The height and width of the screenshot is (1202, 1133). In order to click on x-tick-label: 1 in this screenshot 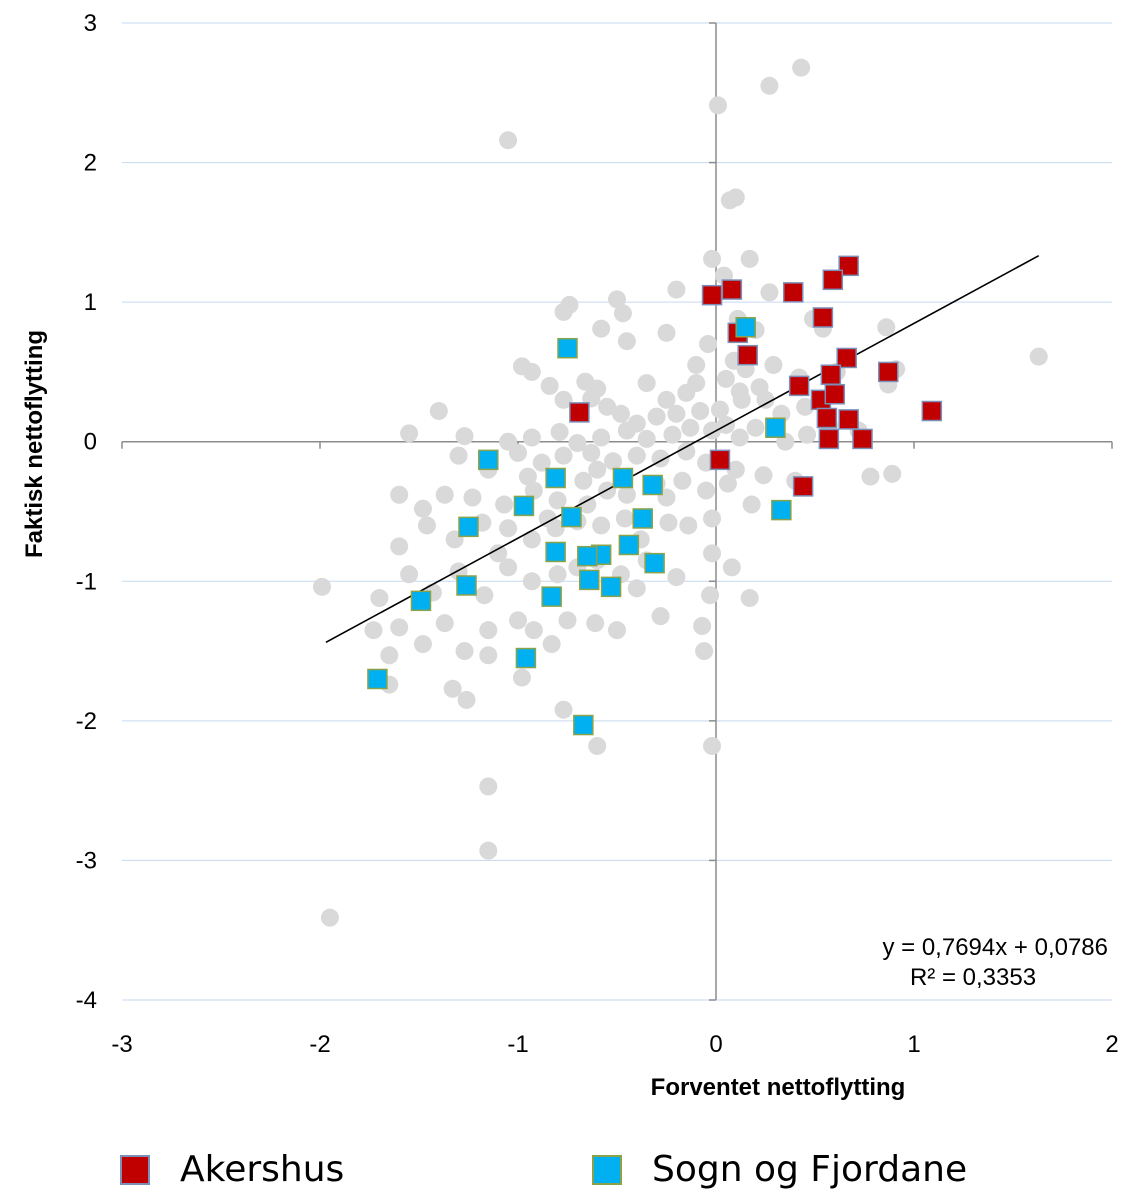, I will do `click(913, 1044)`.